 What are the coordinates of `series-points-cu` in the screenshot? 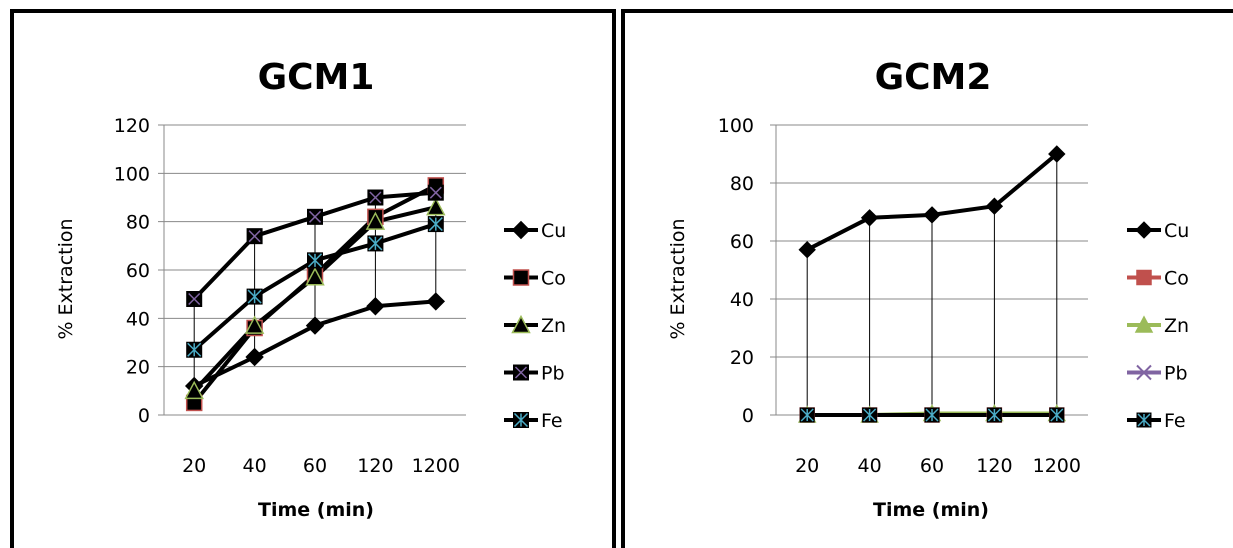 It's located at (932, 202).